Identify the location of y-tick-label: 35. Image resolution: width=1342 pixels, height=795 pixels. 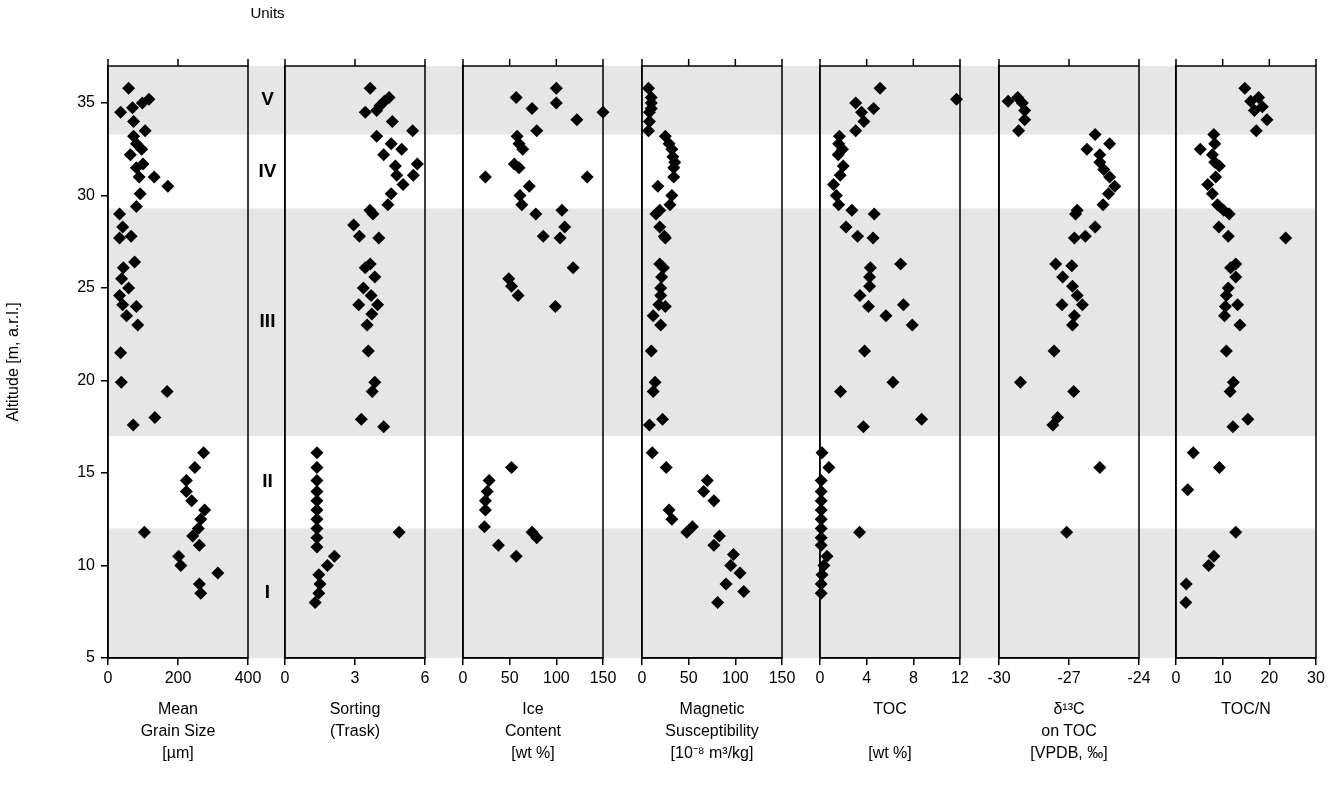
(86, 102).